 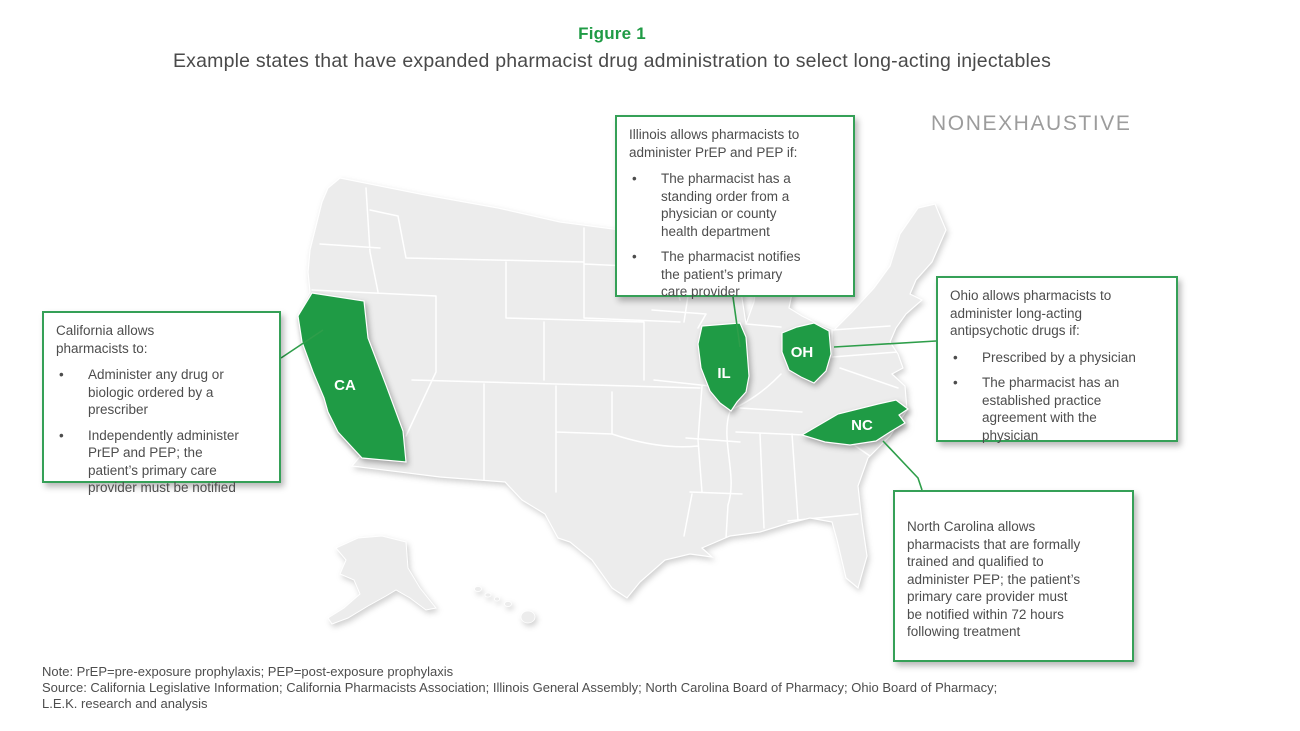 What do you see at coordinates (382, 580) in the screenshot?
I see `state-alaska` at bounding box center [382, 580].